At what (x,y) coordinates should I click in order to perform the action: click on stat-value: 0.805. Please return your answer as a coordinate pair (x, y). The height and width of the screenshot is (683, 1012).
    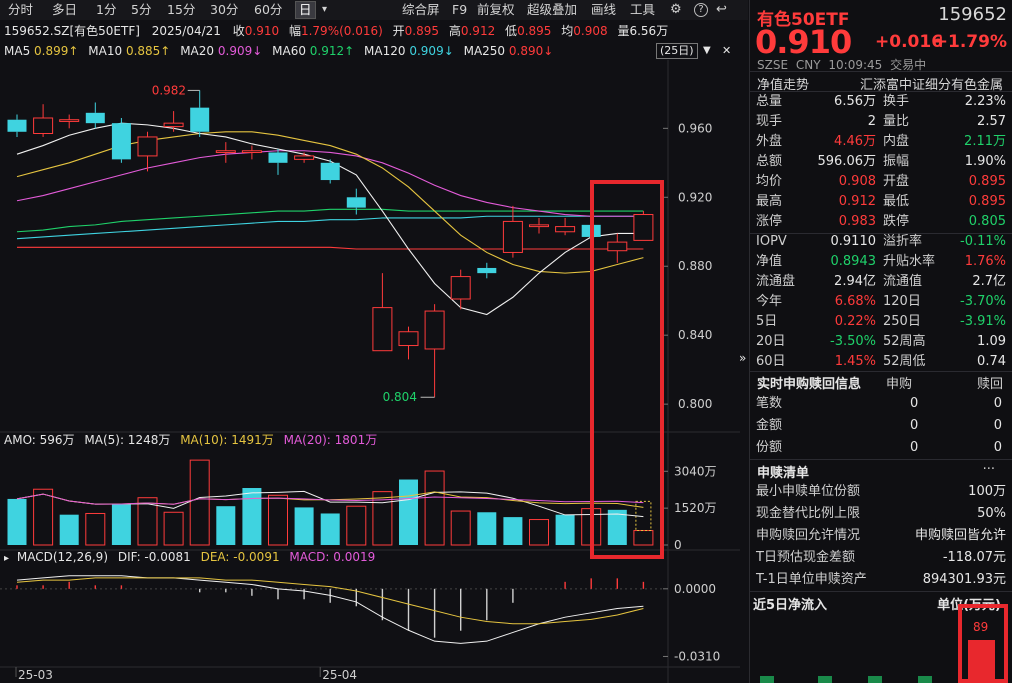
    Looking at the image, I should click on (987, 221).